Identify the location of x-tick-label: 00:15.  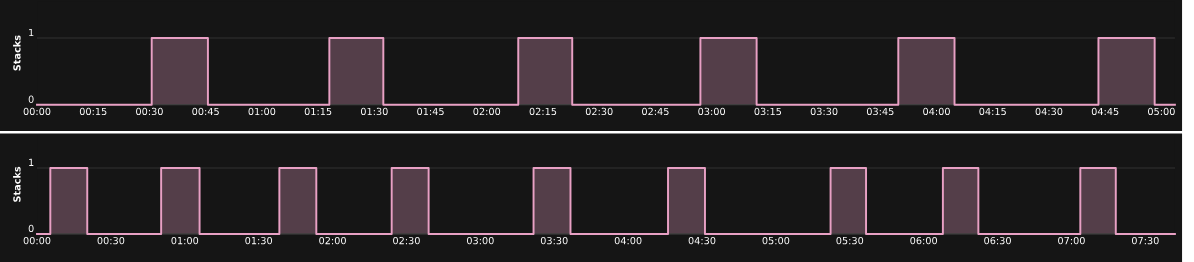
(93, 111).